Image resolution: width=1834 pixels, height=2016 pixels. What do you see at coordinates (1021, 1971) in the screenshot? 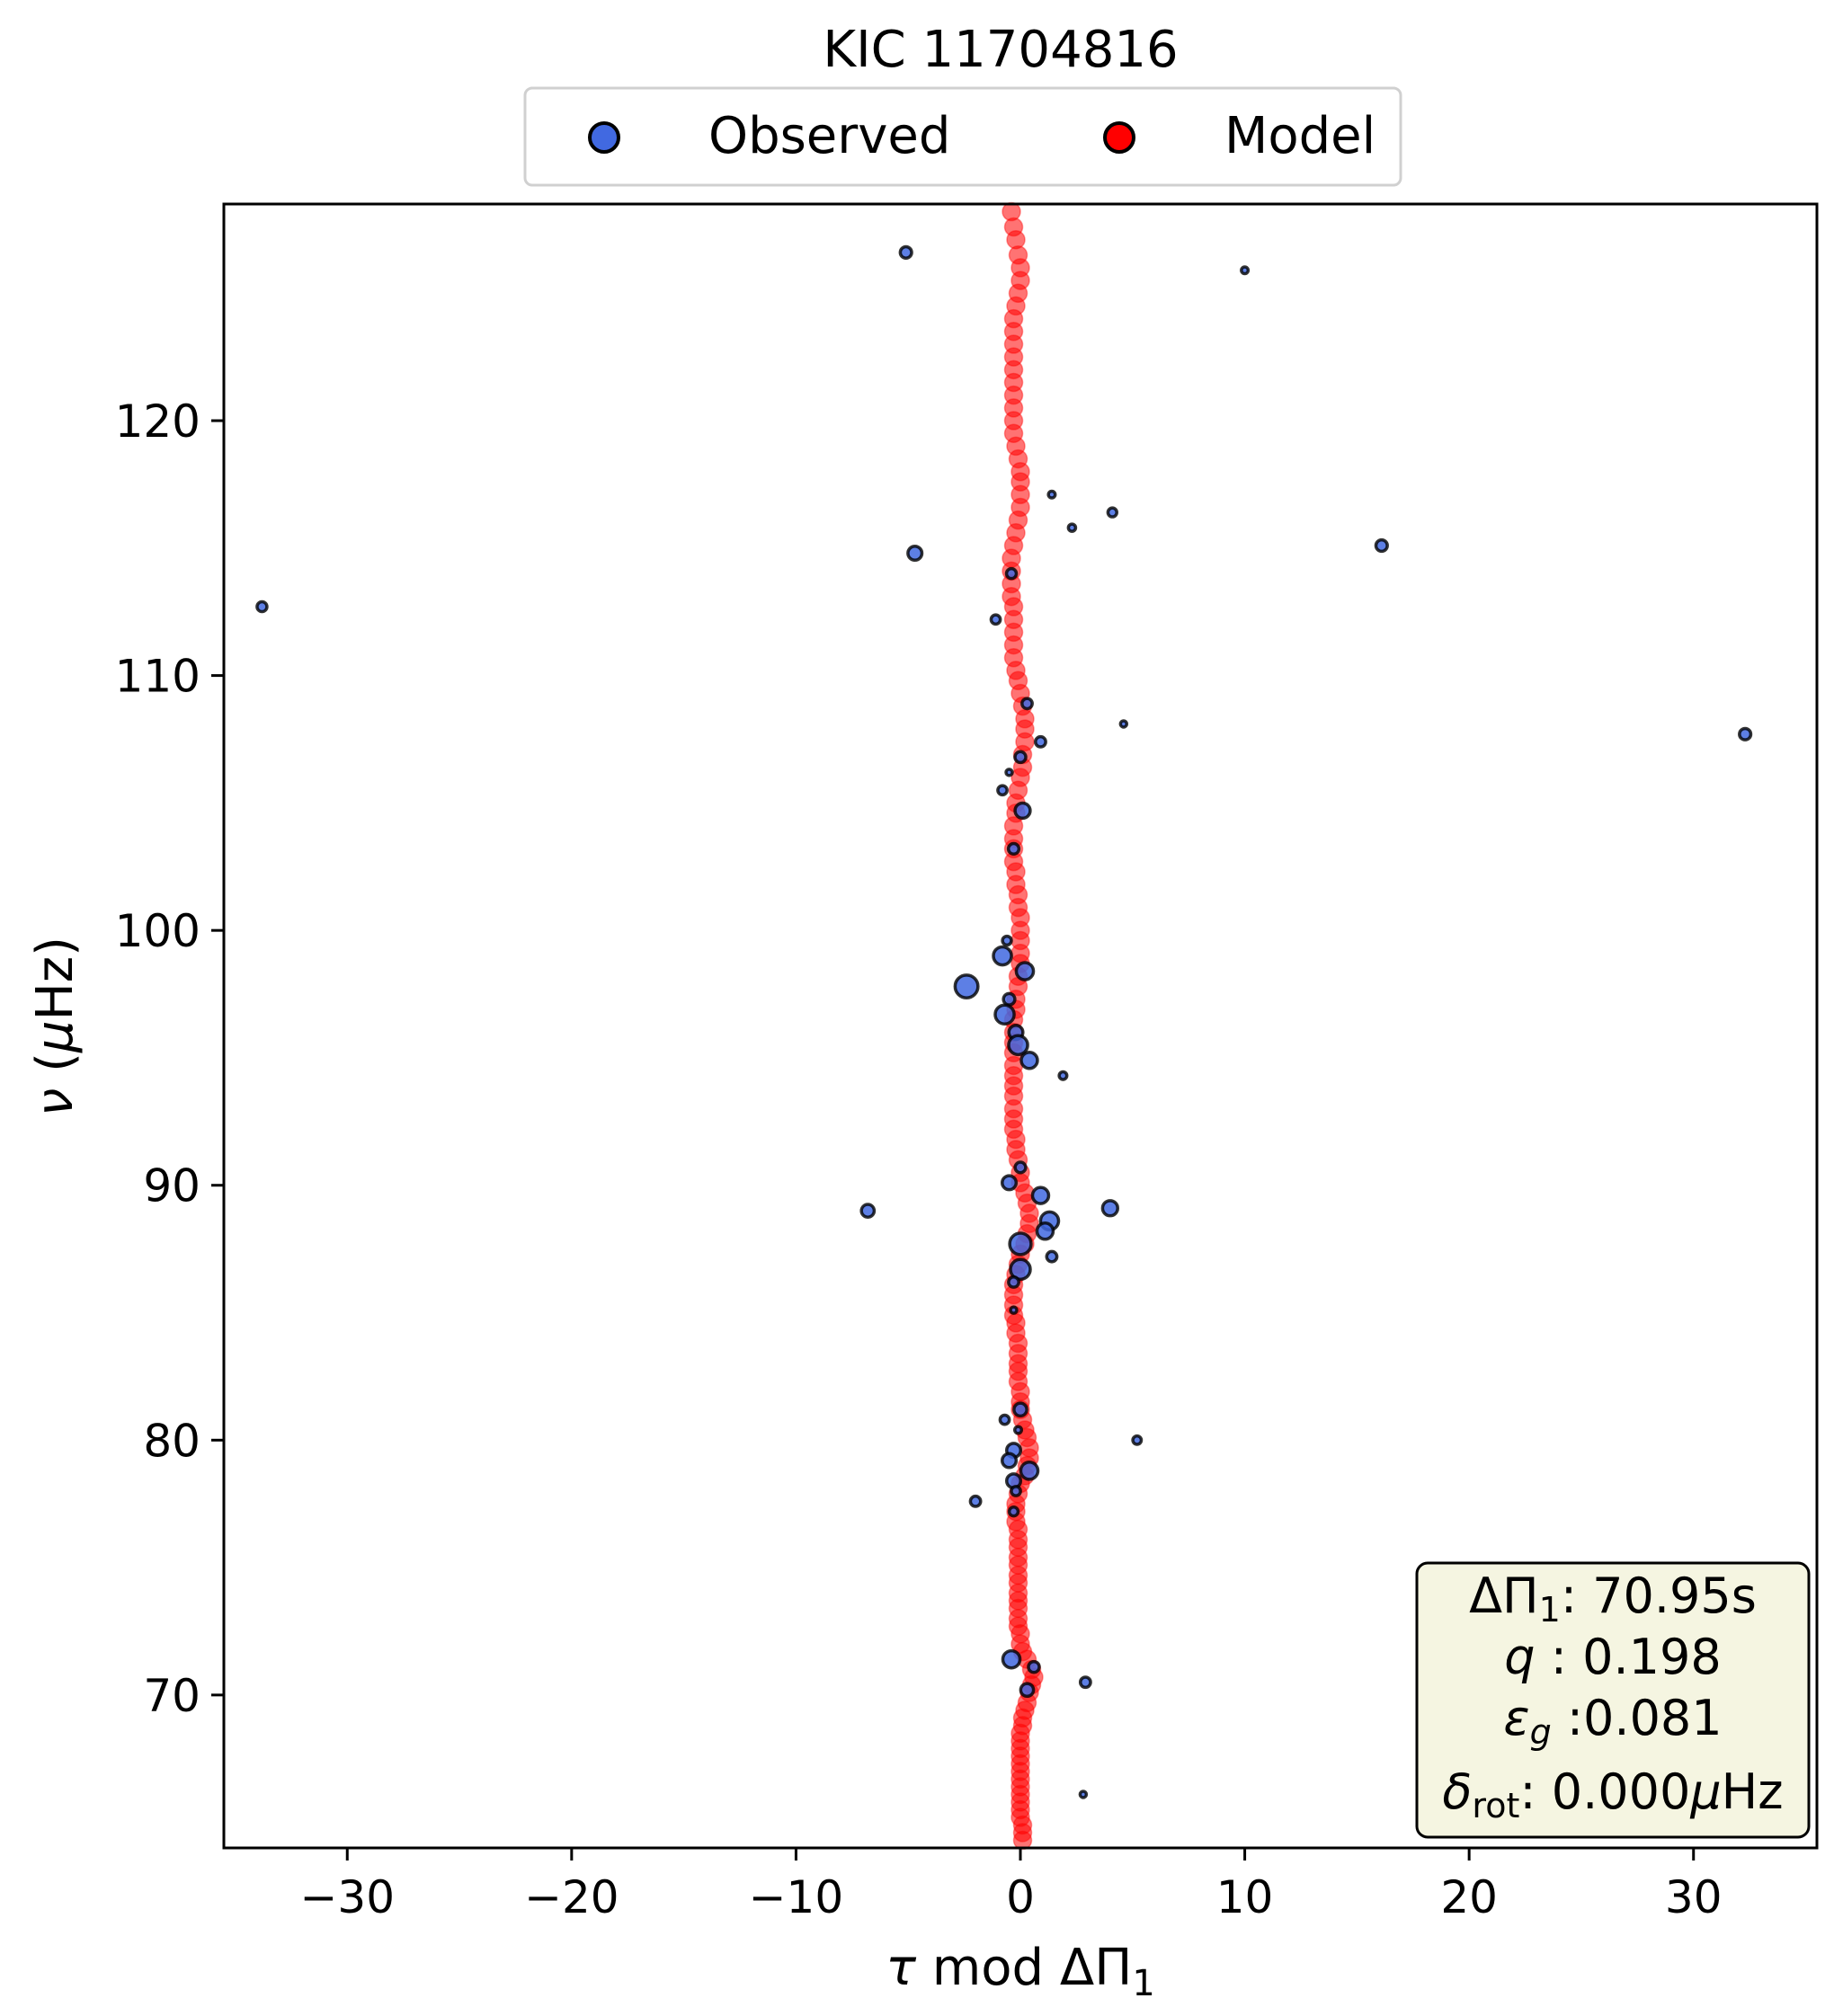
I see `x-axis-label: τ mod ΔΠ1` at bounding box center [1021, 1971].